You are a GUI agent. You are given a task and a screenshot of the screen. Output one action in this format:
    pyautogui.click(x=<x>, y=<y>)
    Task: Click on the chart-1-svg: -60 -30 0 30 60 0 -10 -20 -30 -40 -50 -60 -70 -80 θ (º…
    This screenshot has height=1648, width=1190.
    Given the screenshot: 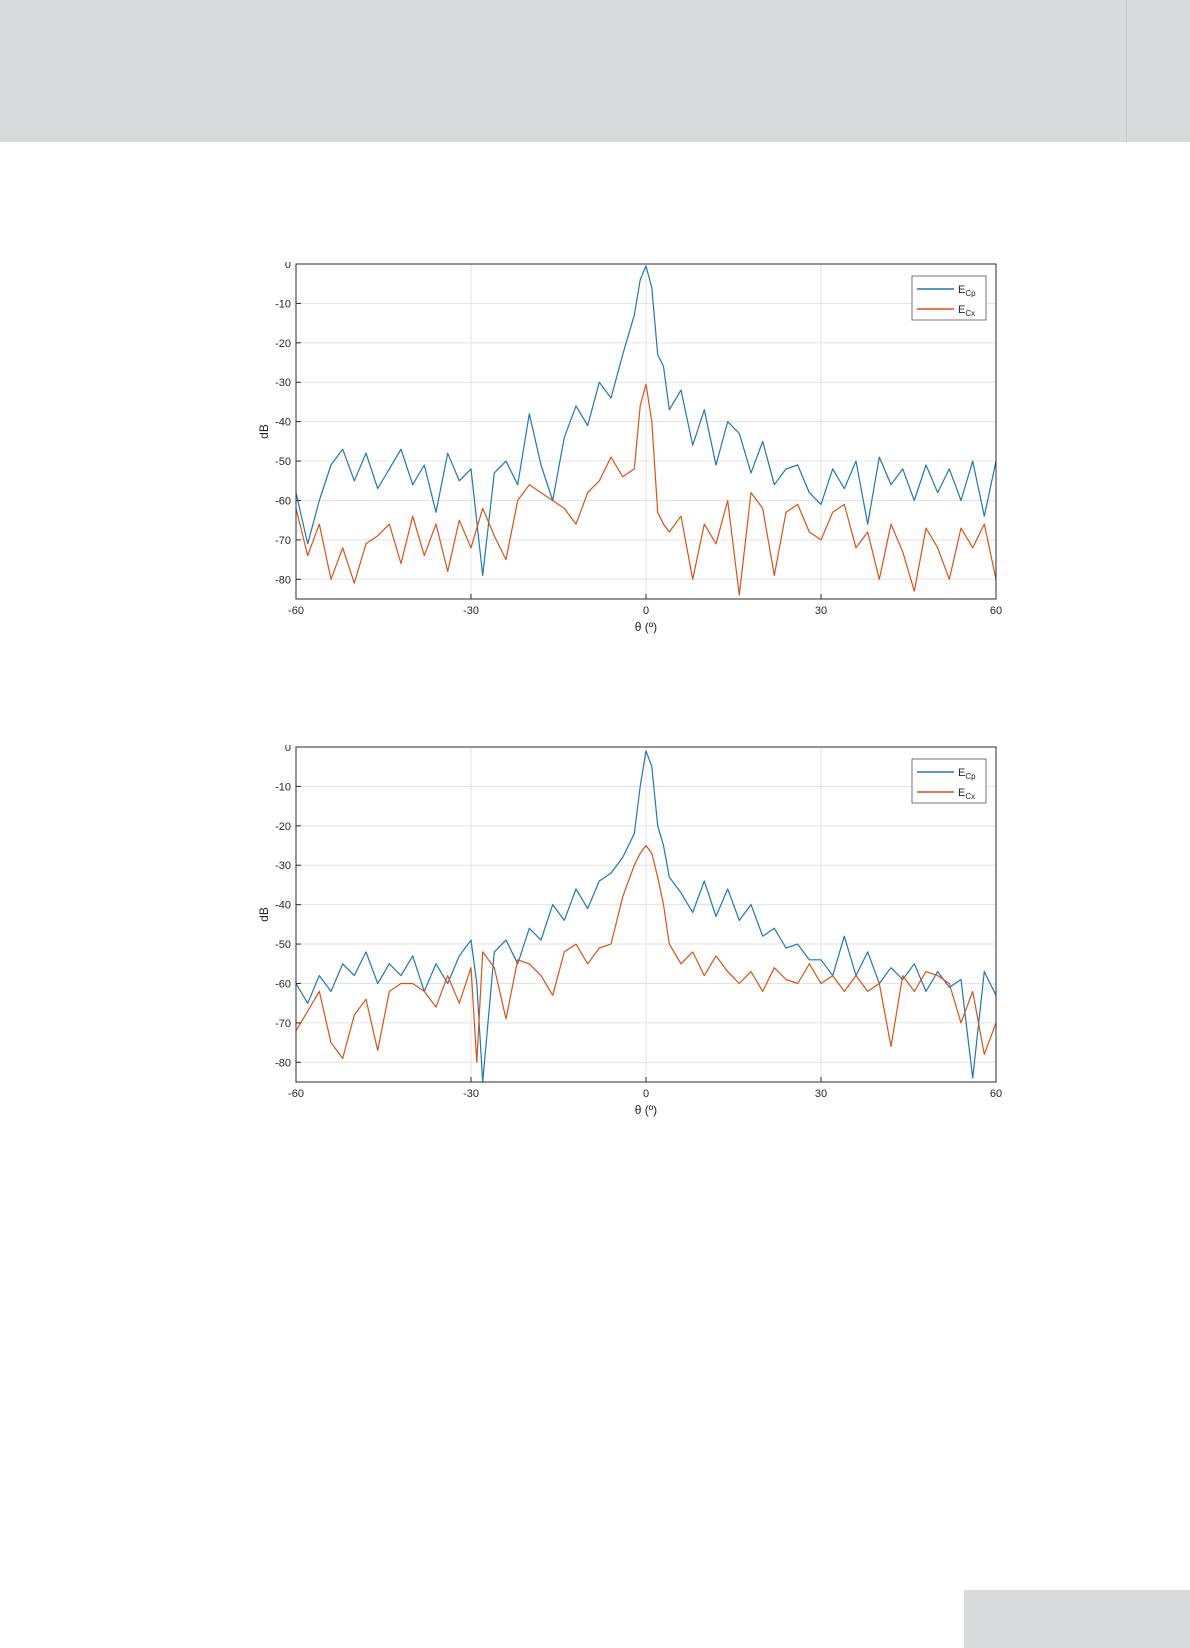 What is the action you would take?
    pyautogui.click(x=630, y=448)
    